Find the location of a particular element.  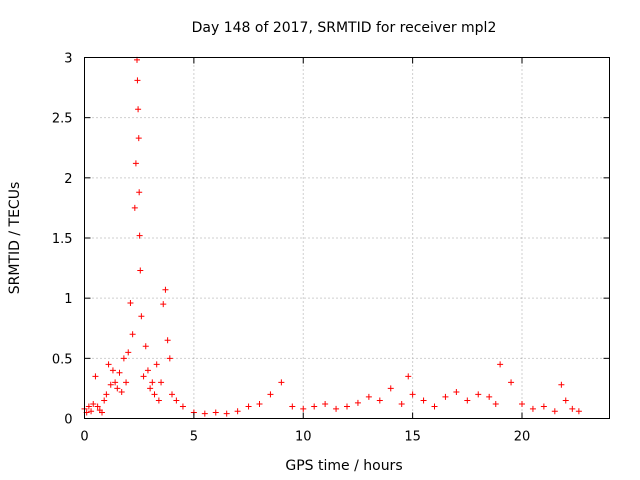

x-tick-label: 15 is located at coordinates (412, 437).